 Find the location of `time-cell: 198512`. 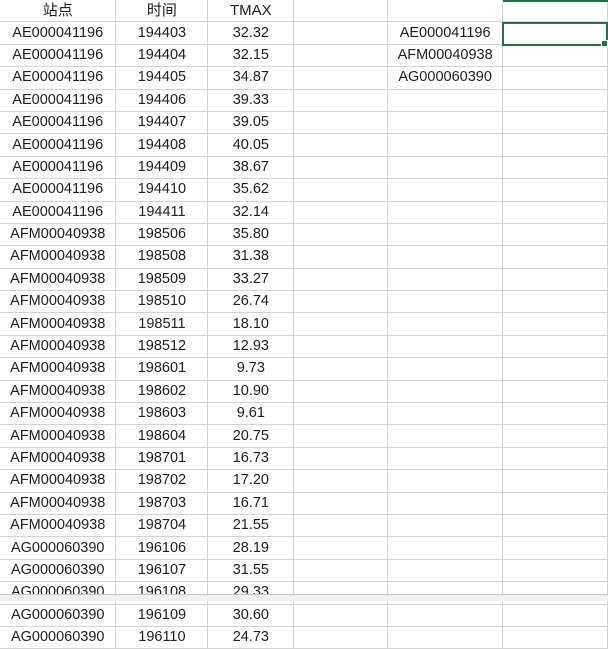

time-cell: 198512 is located at coordinates (162, 347).